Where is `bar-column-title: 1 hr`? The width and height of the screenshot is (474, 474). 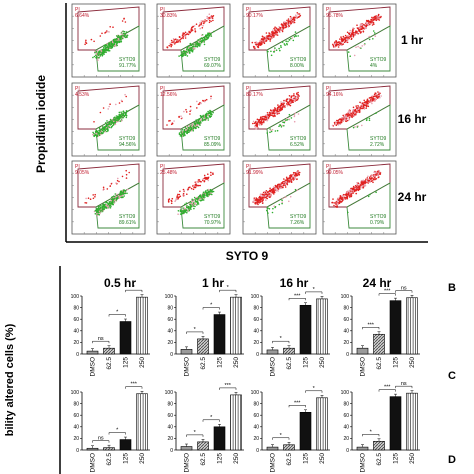 bar-column-title: 1 hr is located at coordinates (213, 283).